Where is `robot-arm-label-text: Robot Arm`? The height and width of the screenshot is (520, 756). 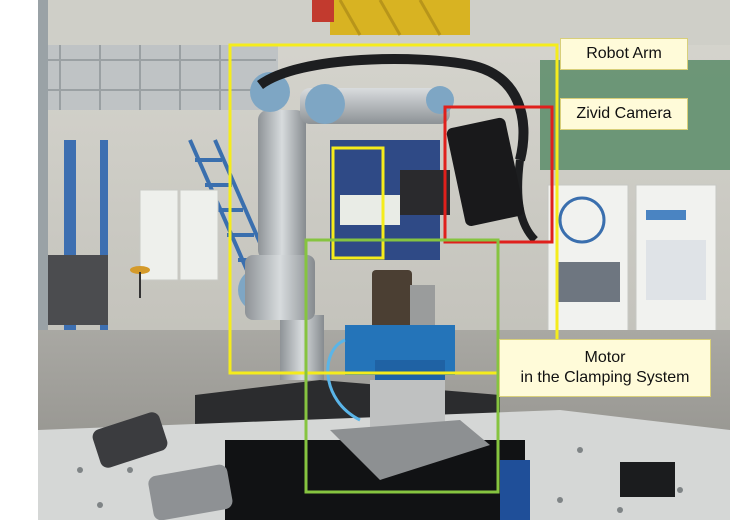
robot-arm-label-text: Robot Arm is located at coordinates (624, 53).